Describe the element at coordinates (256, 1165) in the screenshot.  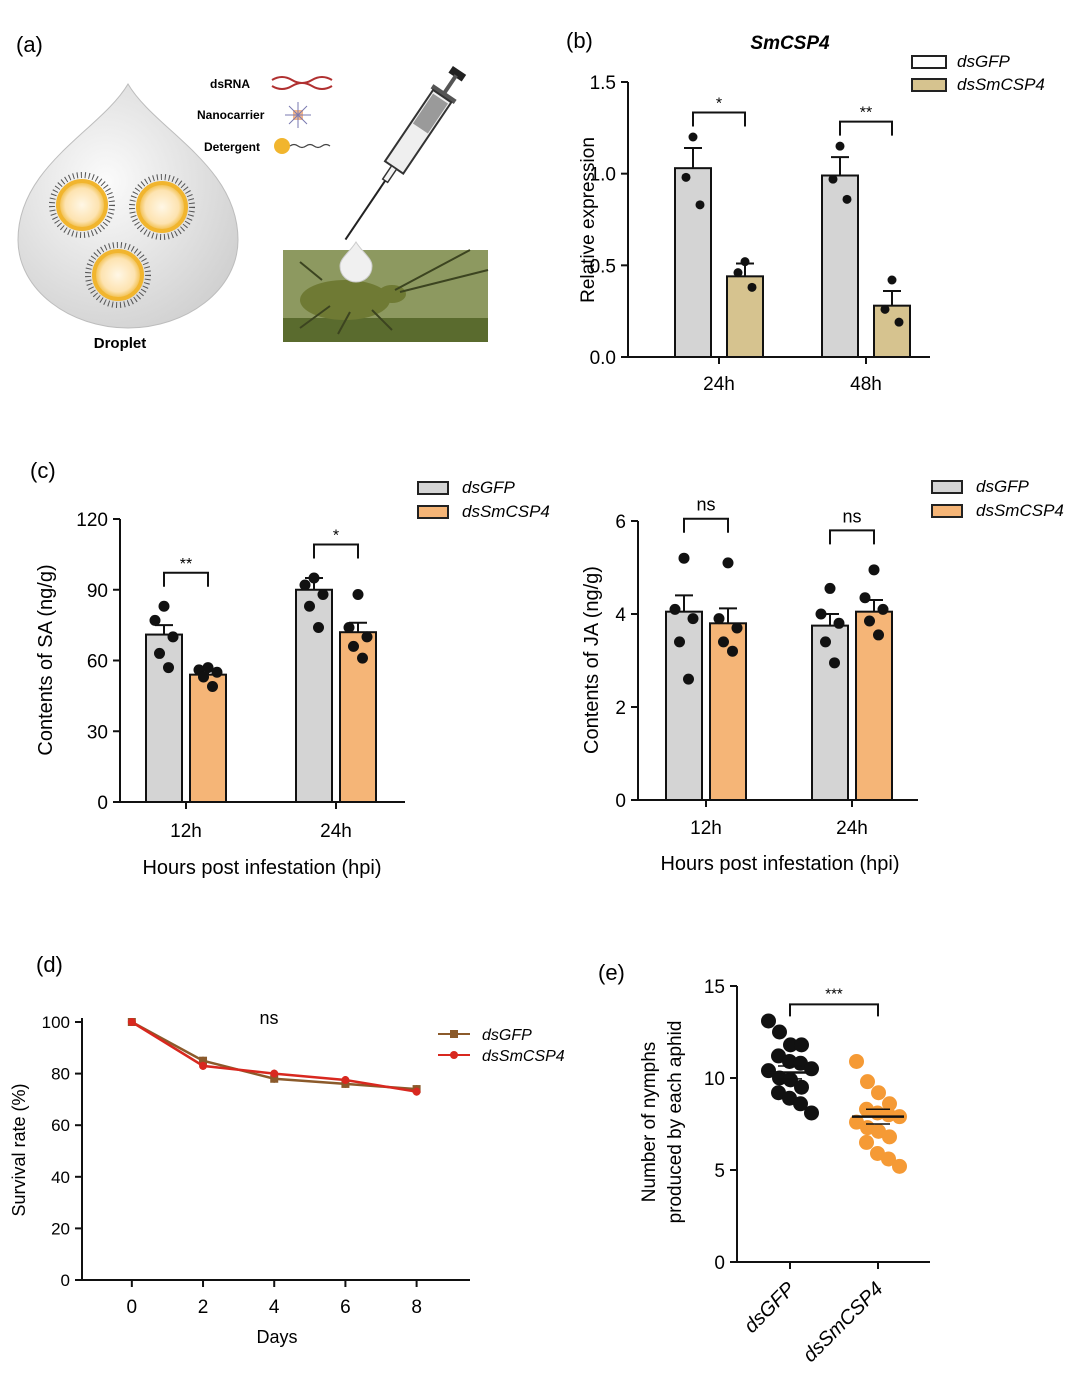
I see `chart-d-plot: 0 20 40 60 80 100 0 2 4 6 8` at that location.